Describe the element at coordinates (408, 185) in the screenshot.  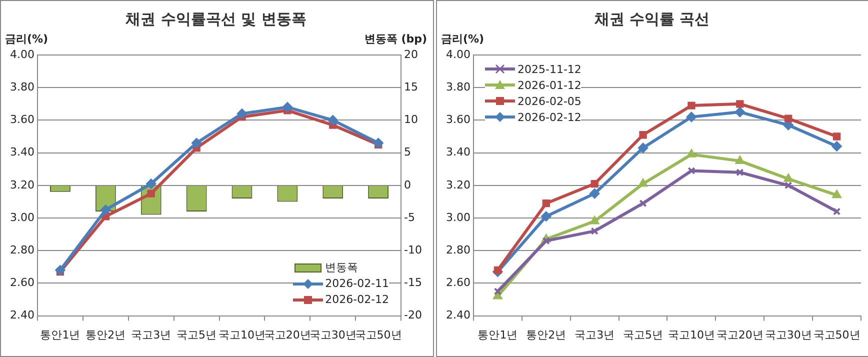
I see `y2-tick-label: 0` at that location.